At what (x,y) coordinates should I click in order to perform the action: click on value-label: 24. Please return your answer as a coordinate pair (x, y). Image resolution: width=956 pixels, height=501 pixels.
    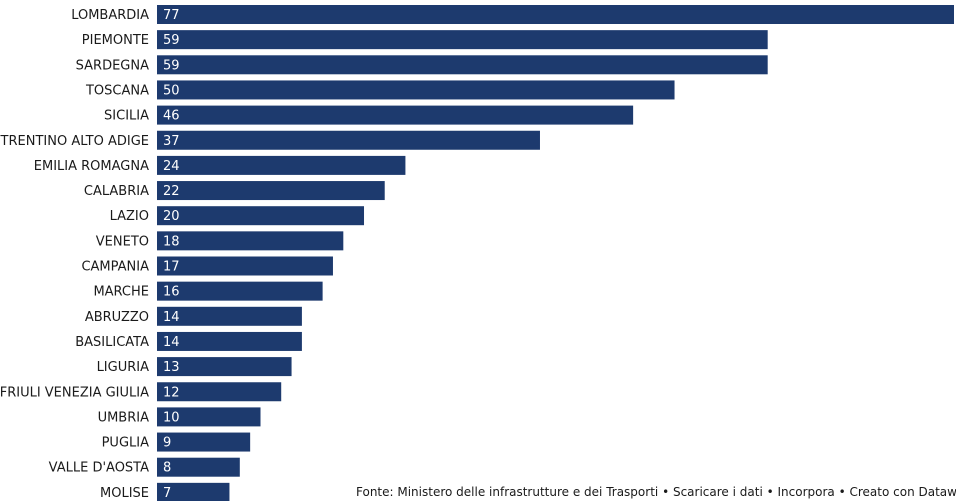
    Looking at the image, I should click on (171, 166).